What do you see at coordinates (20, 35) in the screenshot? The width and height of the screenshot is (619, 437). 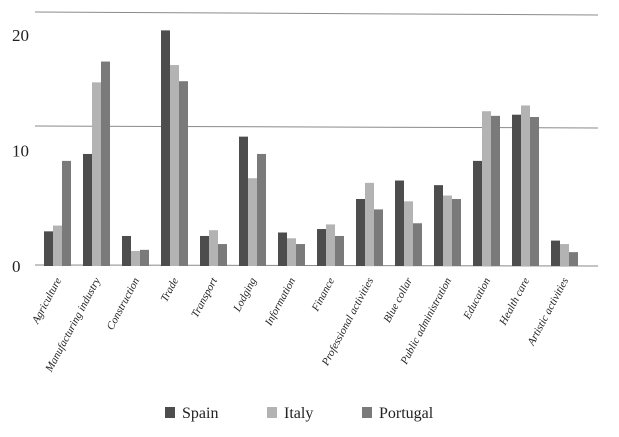 I see `y-tick-label: 20` at bounding box center [20, 35].